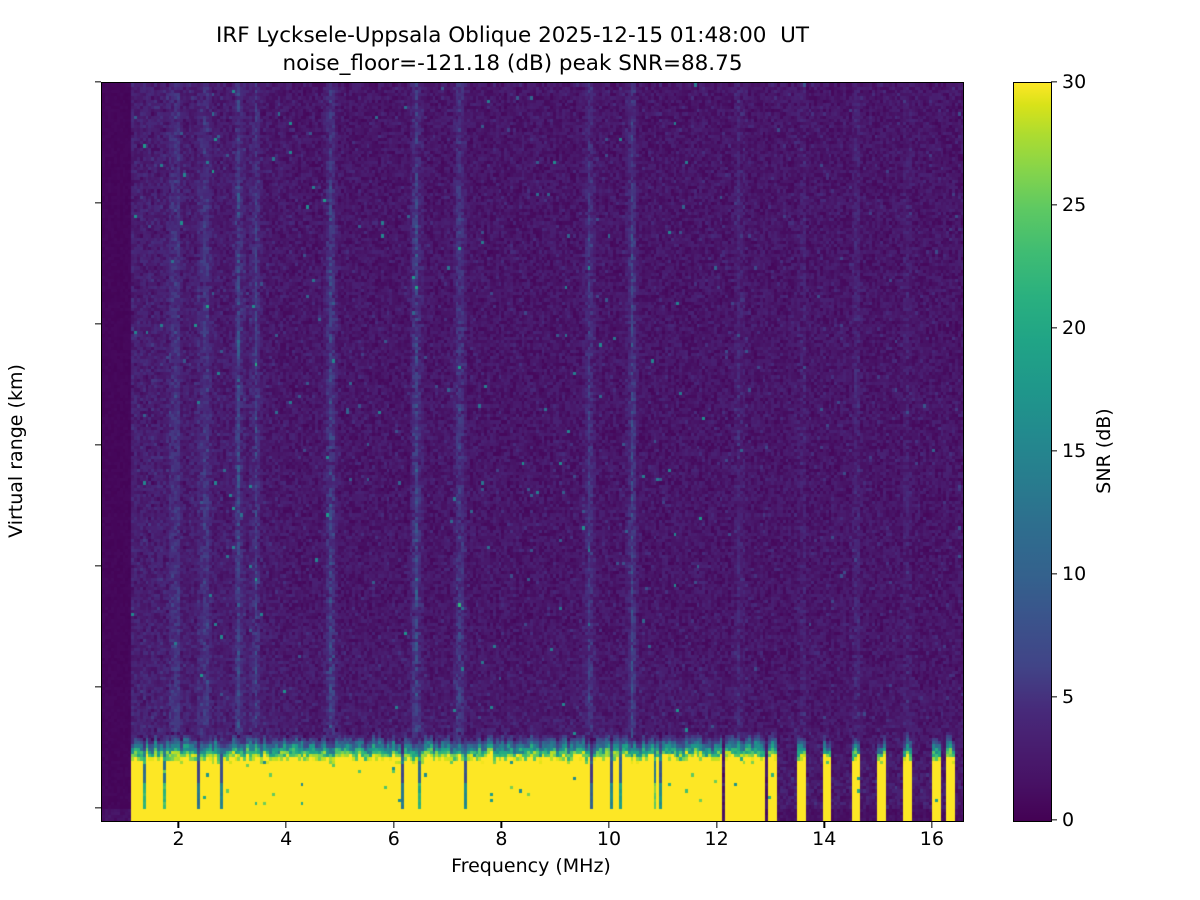 This screenshot has width=1200, height=900. I want to click on colorbar-tick-label: 10, so click(1074, 574).